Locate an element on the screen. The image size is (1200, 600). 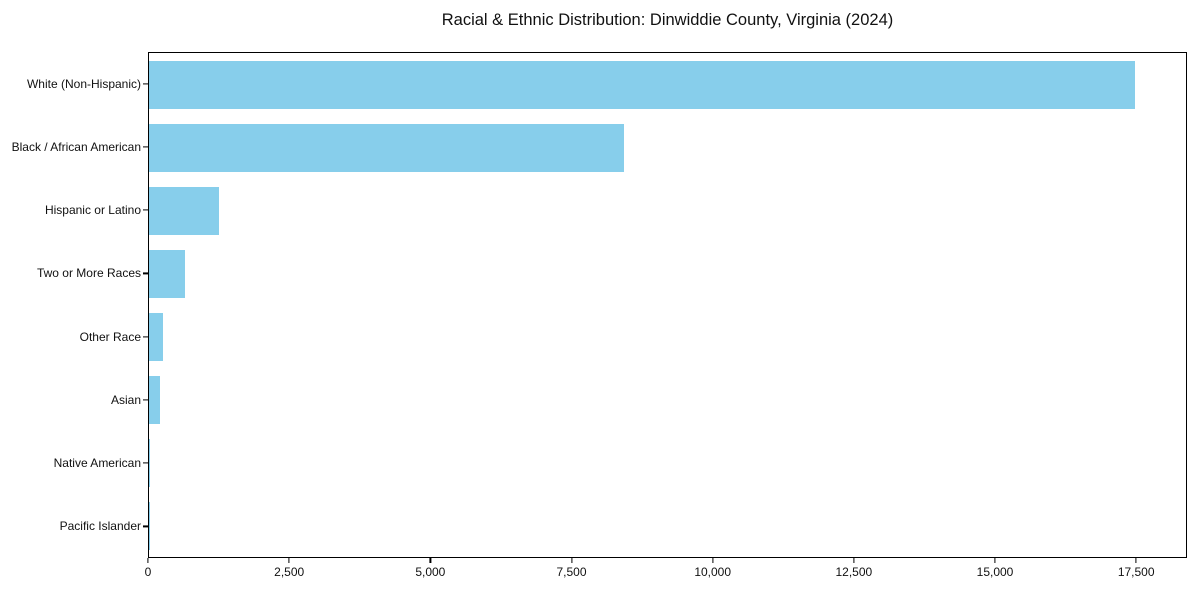
x-tick-label: 2,500 is located at coordinates (289, 572).